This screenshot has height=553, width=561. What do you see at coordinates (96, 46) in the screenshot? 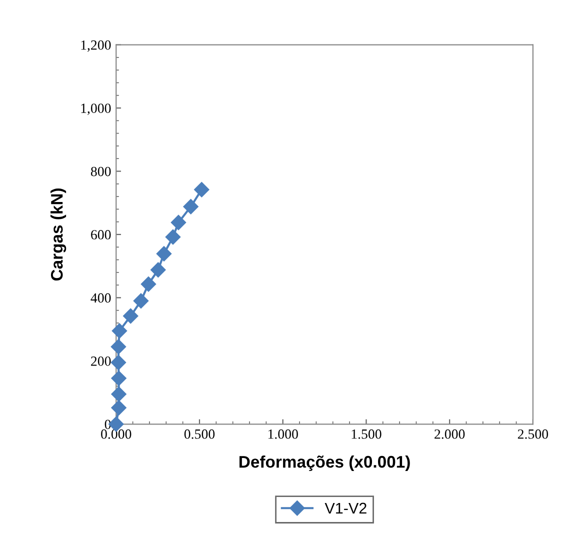
I see `y-tick-label: 1,200` at bounding box center [96, 46].